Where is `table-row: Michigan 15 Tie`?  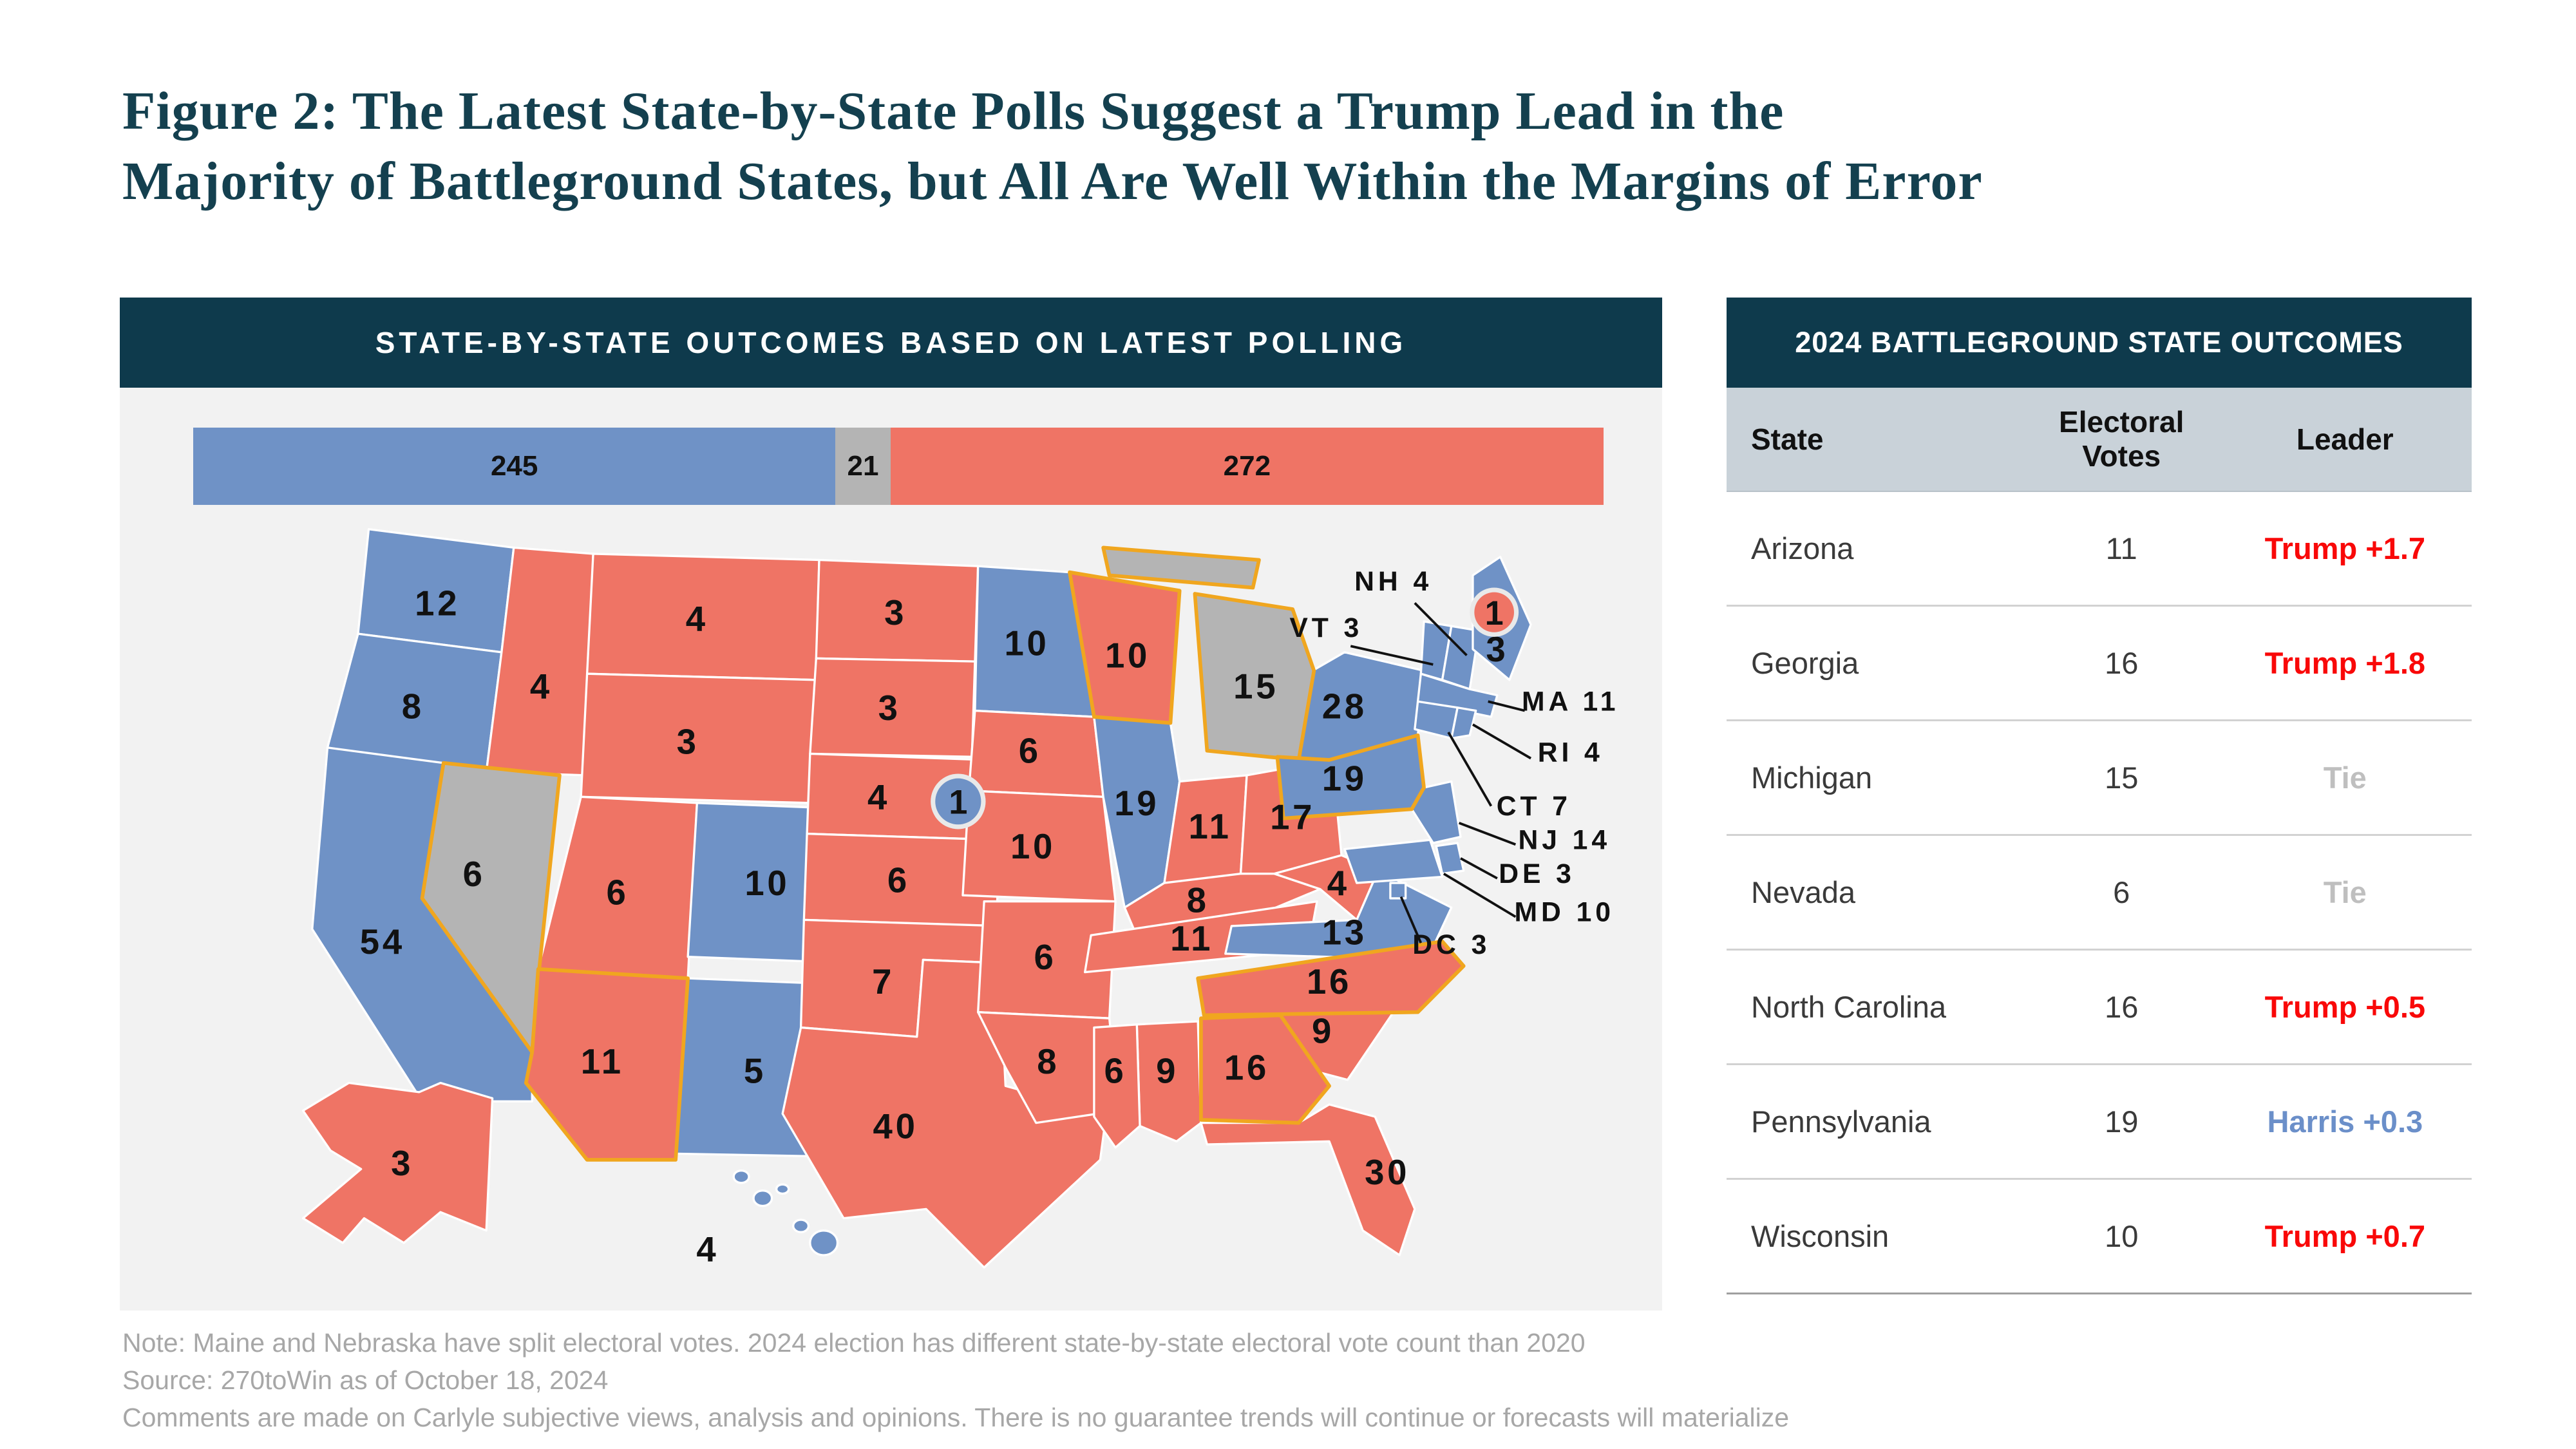 table-row: Michigan 15 Tie is located at coordinates (2099, 779).